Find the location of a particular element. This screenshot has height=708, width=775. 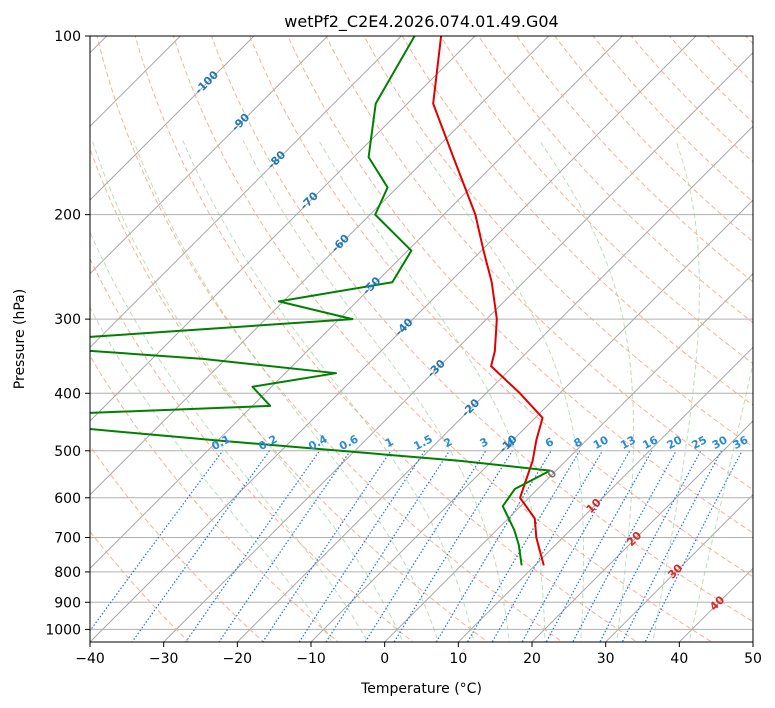

chart-title: wetPf2_C2E4.2026.074.01.49.G04 is located at coordinates (421, 22).